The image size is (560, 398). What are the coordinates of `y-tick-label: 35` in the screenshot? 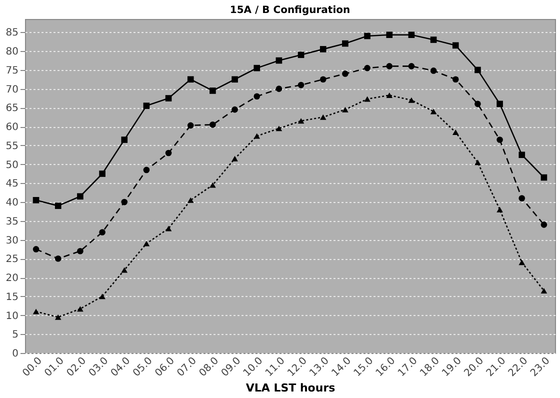 It's located at (12, 222).